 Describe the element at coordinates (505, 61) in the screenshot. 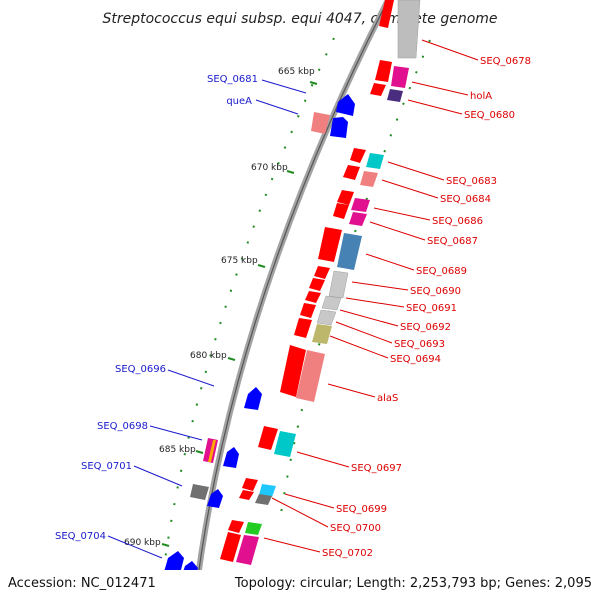

I see `gene-label-SEQ_0678: SEQ_0678` at that location.